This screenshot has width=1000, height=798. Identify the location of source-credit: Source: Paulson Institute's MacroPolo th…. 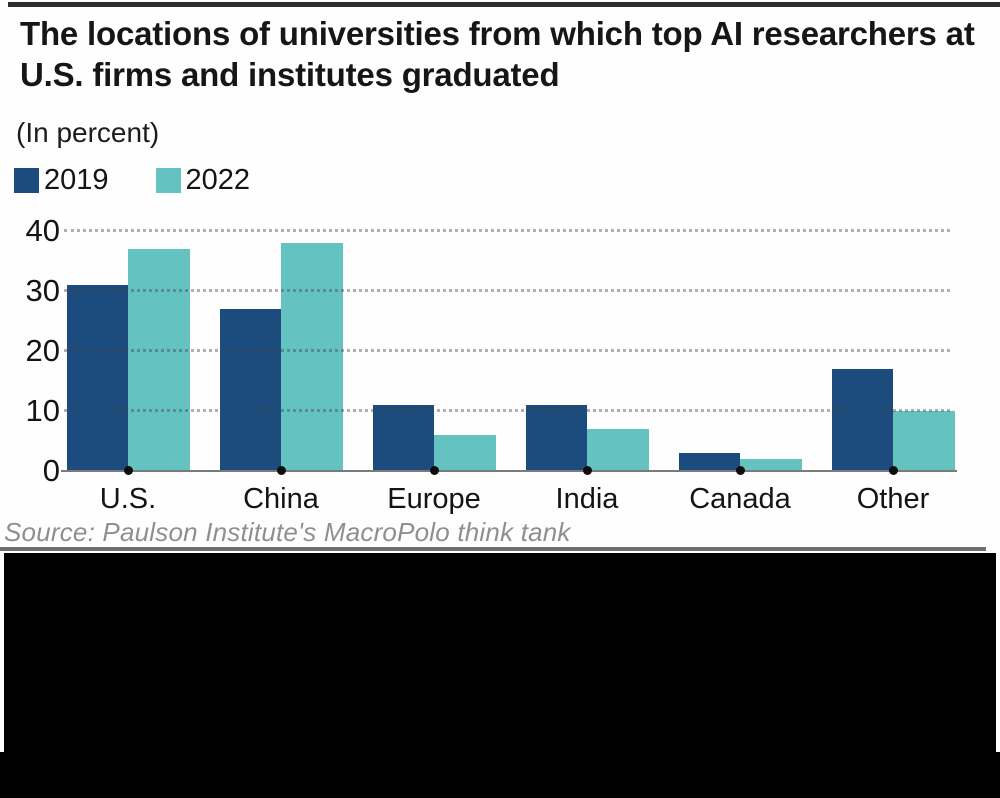
(287, 532).